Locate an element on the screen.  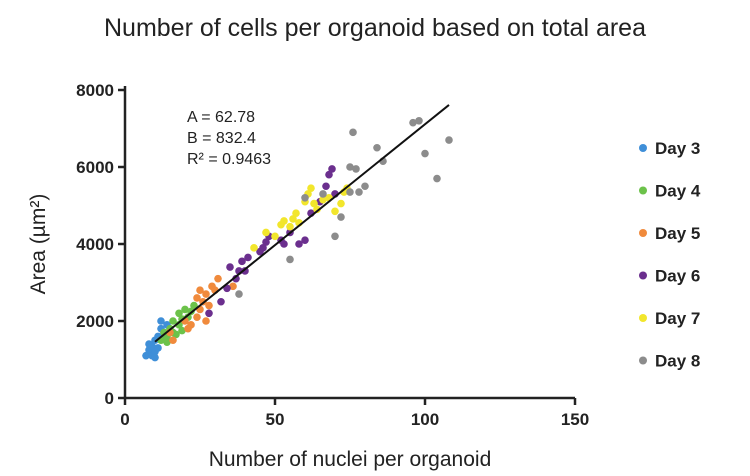
y-tick-label: 4000 is located at coordinates (95, 244).